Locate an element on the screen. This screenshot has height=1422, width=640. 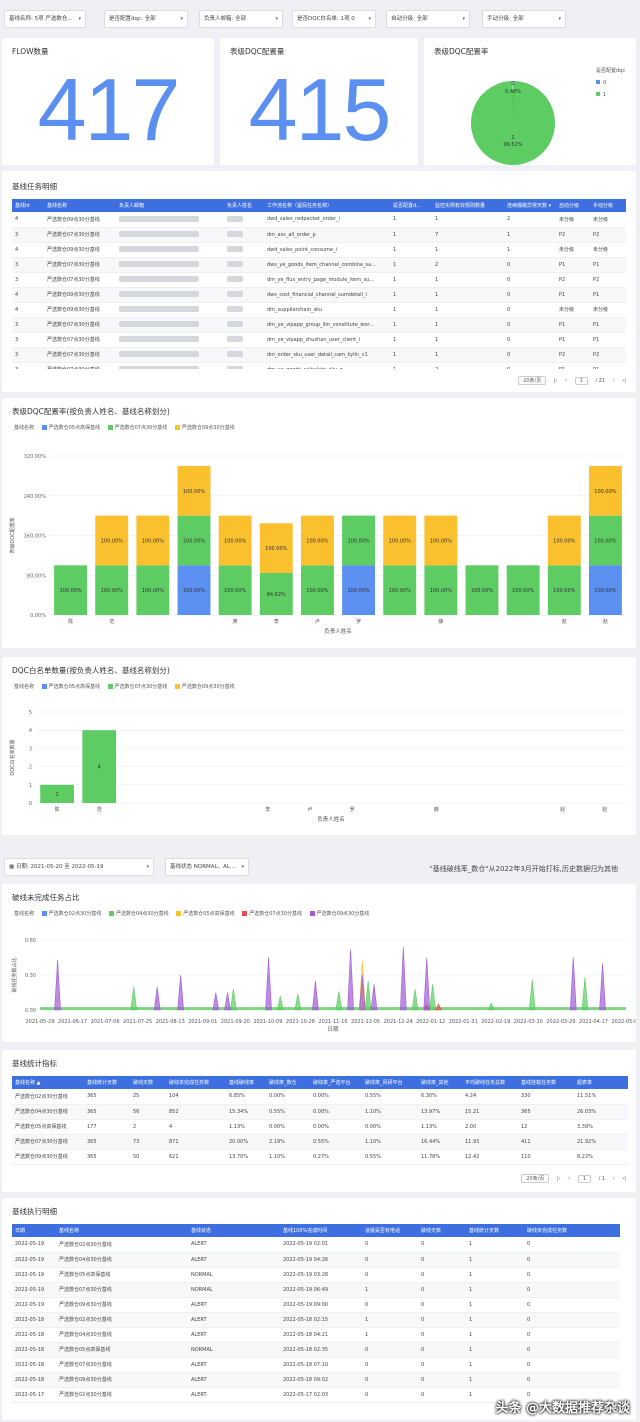
column-header: 基线名称 ▲ is located at coordinates (48, 1082).